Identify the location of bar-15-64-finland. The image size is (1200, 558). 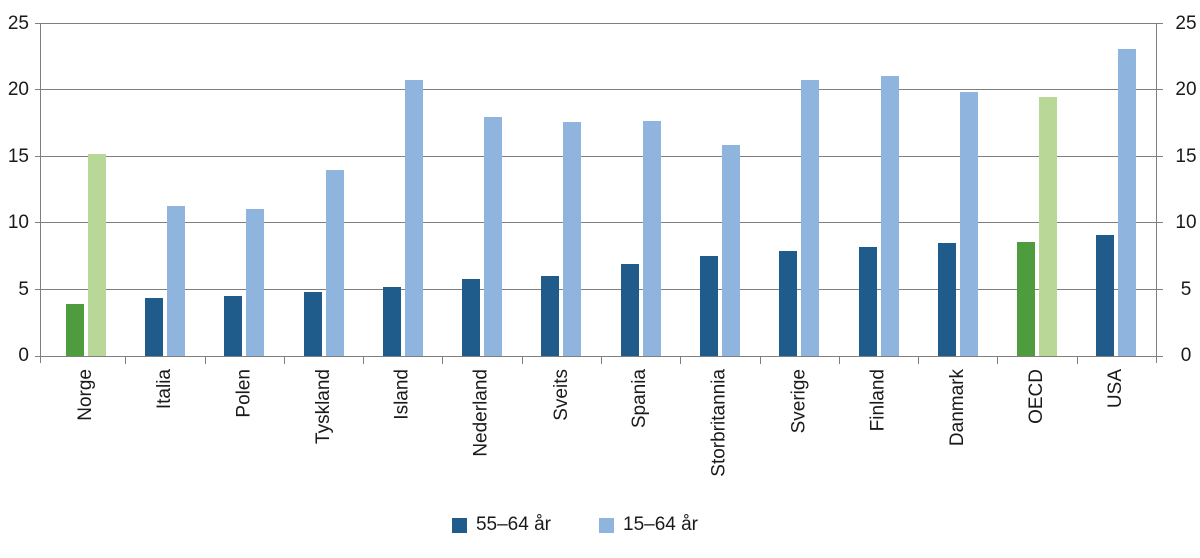
(889, 215).